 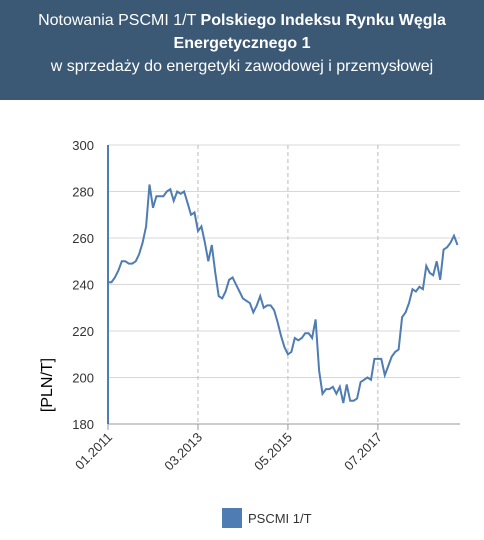 I want to click on x-tick-label: 05.2015, so click(x=273, y=452).